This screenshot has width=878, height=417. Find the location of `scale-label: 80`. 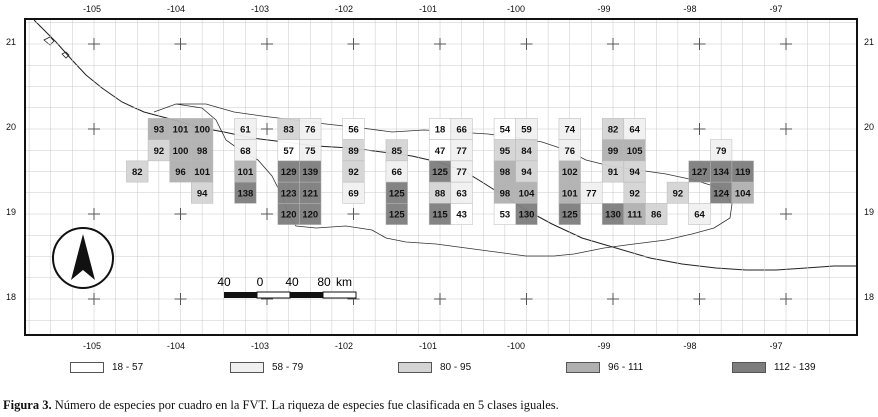

scale-label: 80 is located at coordinates (324, 282).